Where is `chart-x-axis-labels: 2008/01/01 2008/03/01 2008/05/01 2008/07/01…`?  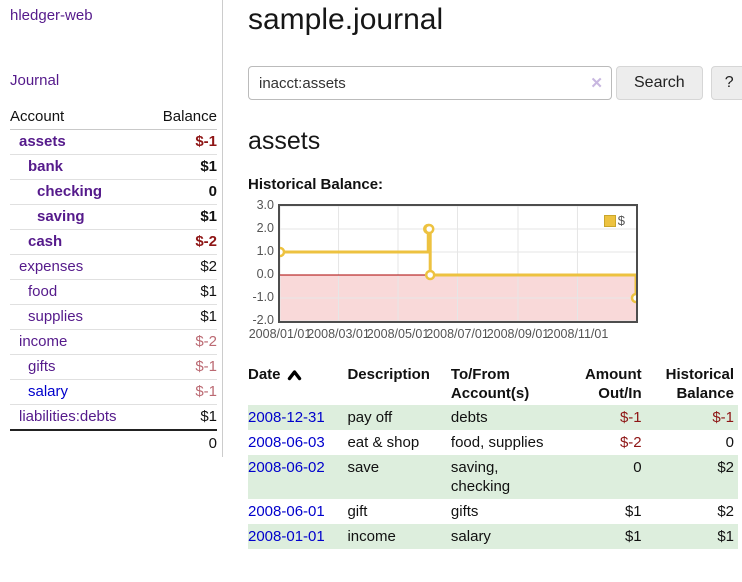 chart-x-axis-labels: 2008/01/01 2008/03/01 2008/05/01 2008/07/01… is located at coordinates (494, 335).